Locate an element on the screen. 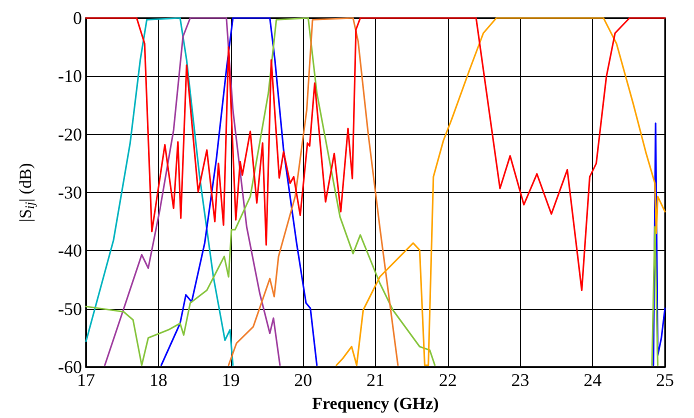 The width and height of the screenshot is (694, 418). y-tick-label: -50 is located at coordinates (70, 308).